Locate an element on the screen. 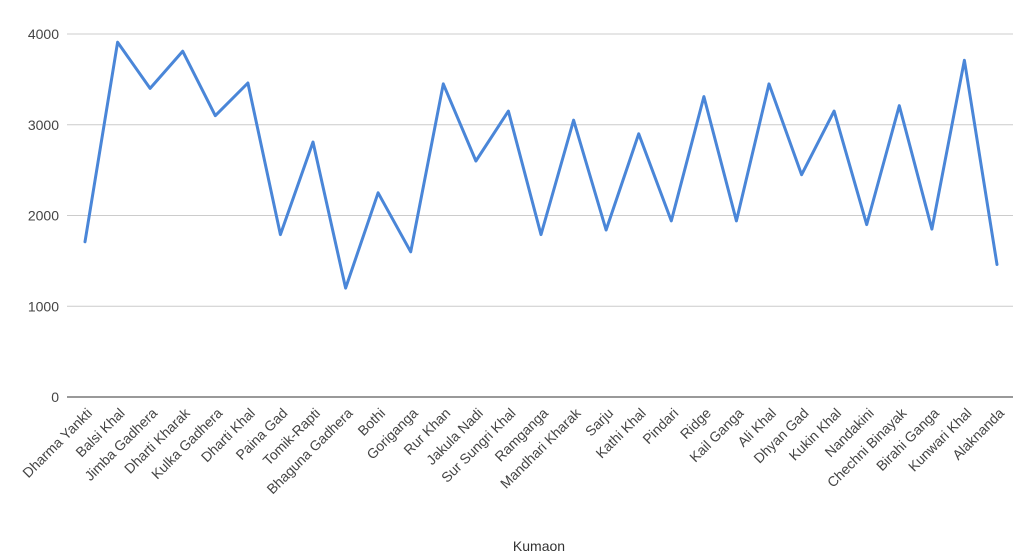 The height and width of the screenshot is (558, 1024). y-tick-label: 2000 is located at coordinates (43, 216).